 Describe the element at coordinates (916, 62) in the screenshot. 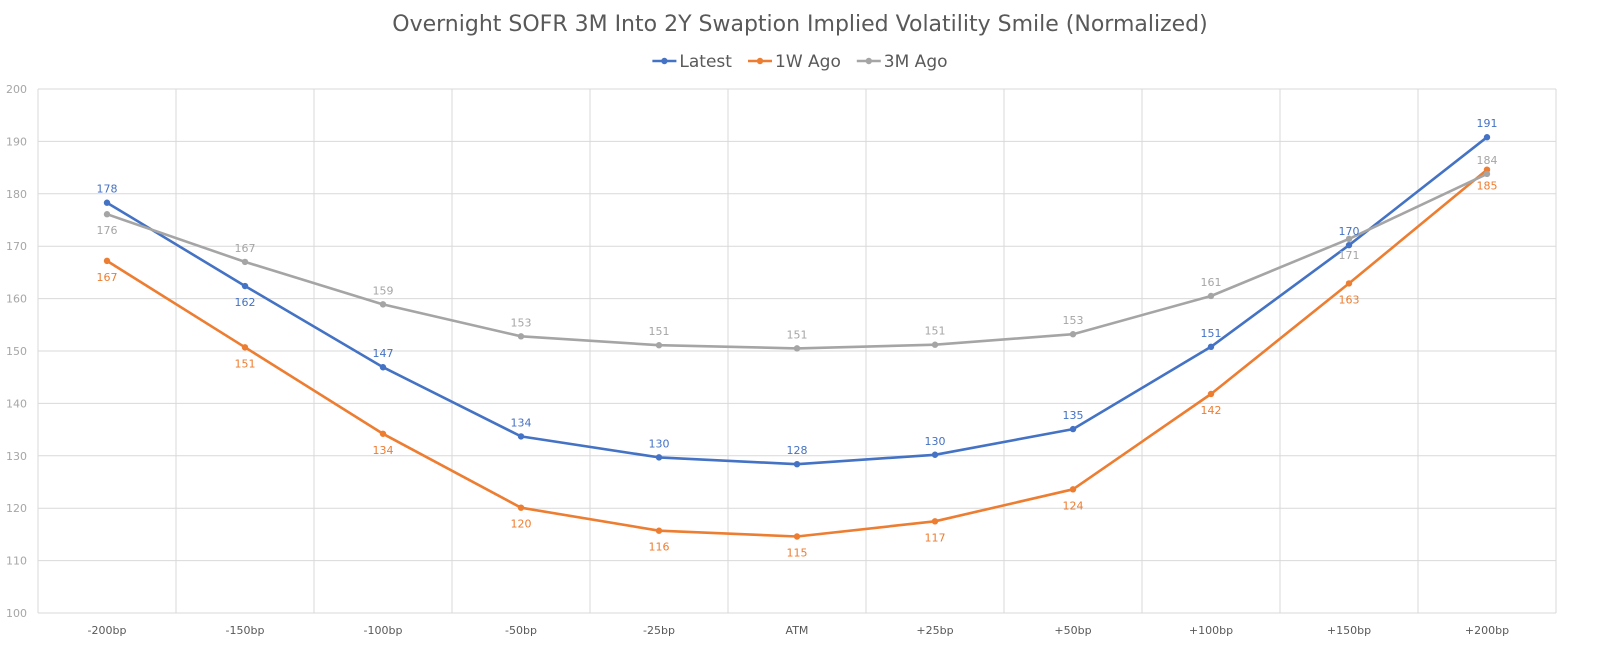

I see `legend-label: 3M Ago` at that location.